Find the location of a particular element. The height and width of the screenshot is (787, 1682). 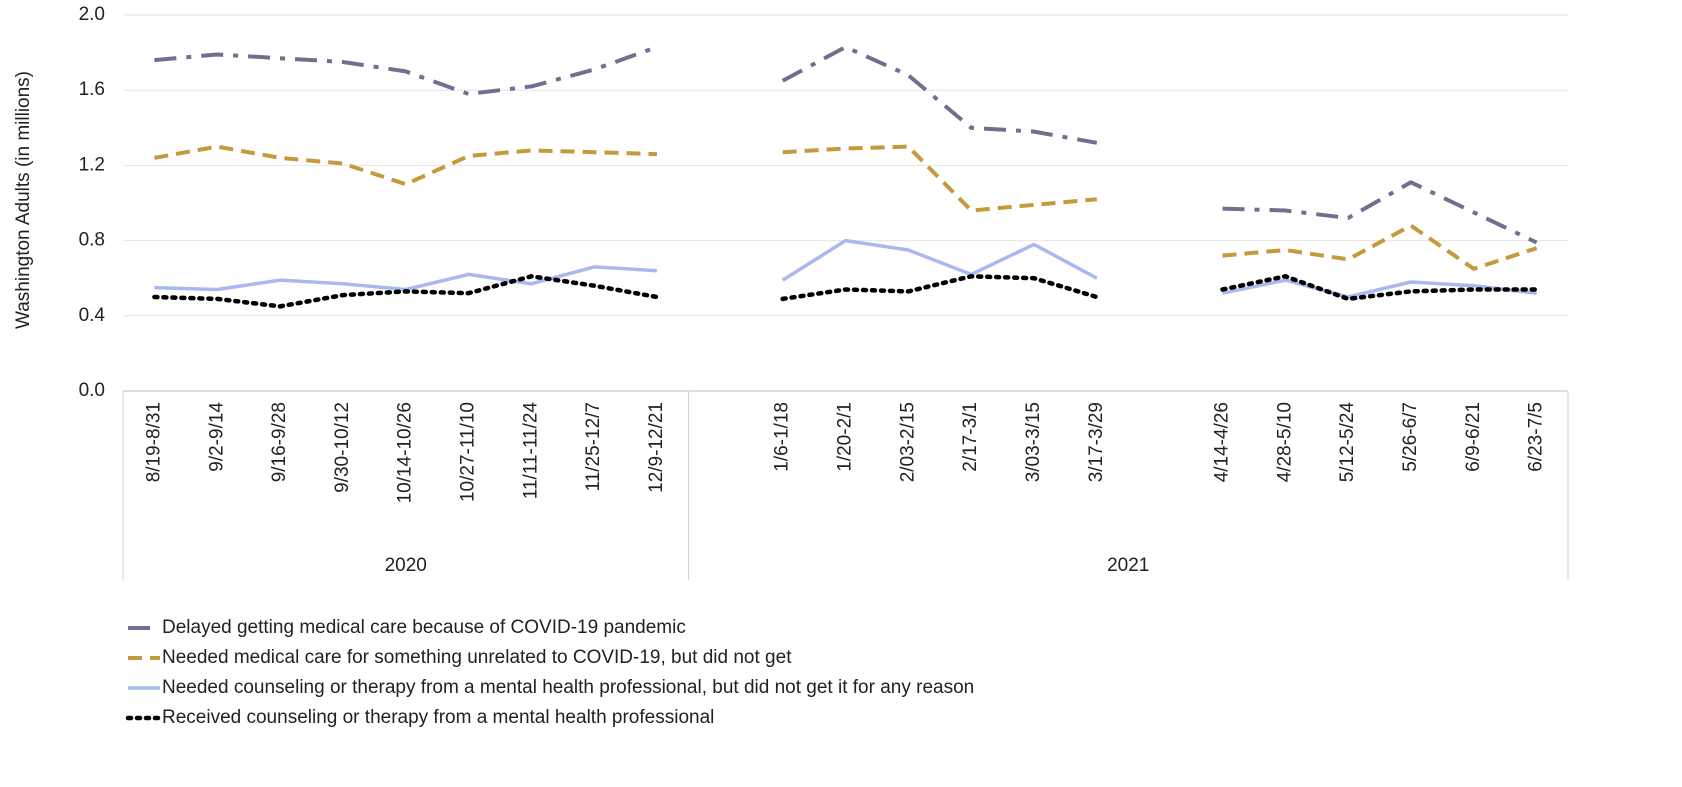

x-tick-label: 1/20-2/1 is located at coordinates (845, 437).